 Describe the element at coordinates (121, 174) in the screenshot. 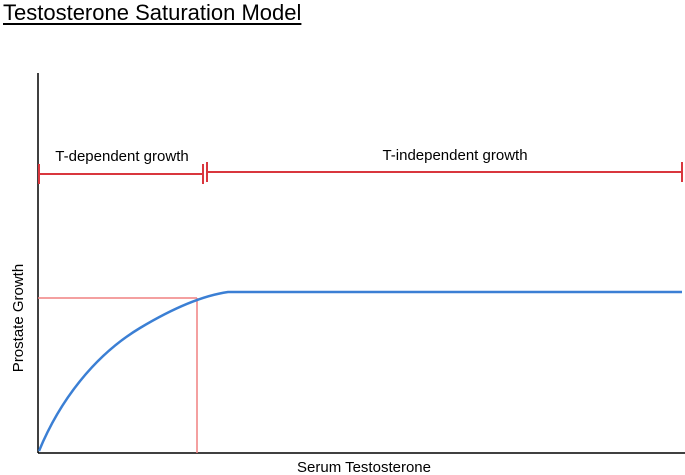

I see `t-dependent-bracket` at that location.